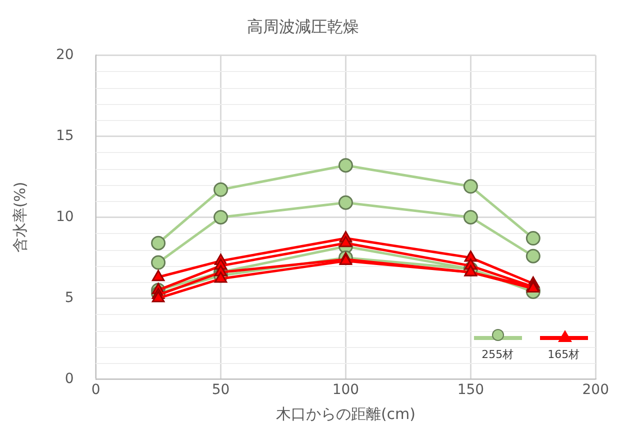  I want to click on x-tick-label: 0, so click(95, 390).